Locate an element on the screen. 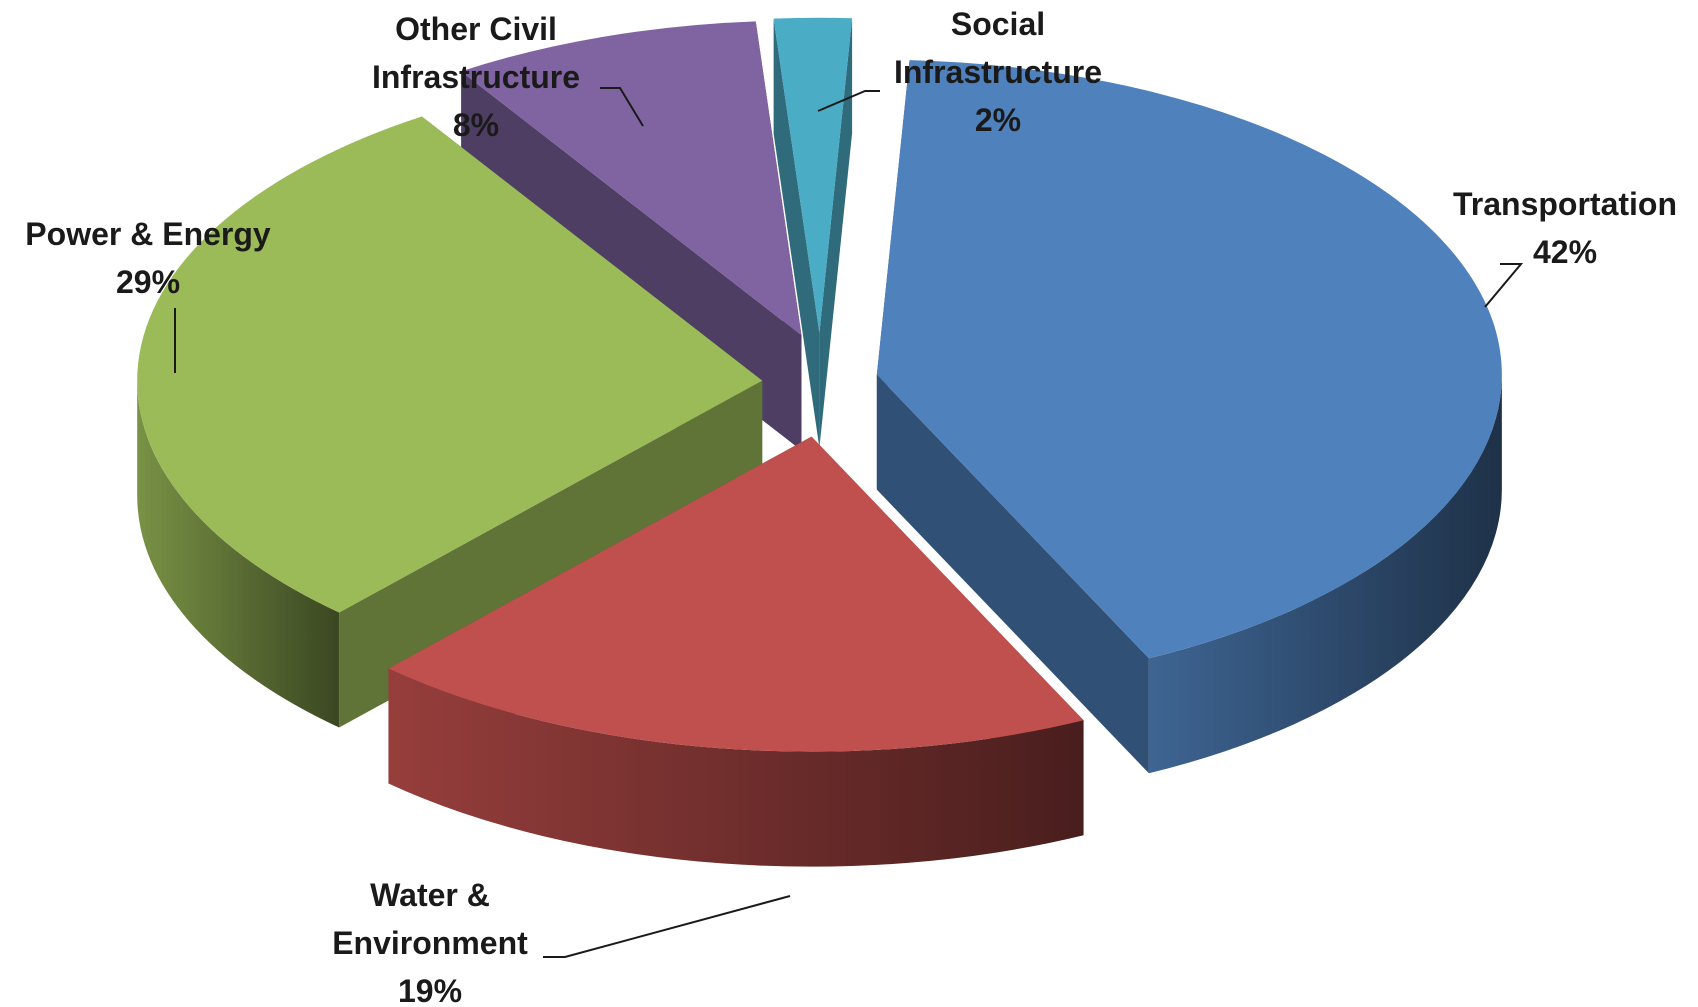 The width and height of the screenshot is (1698, 1007). leader-line-water-environment is located at coordinates (667, 926).